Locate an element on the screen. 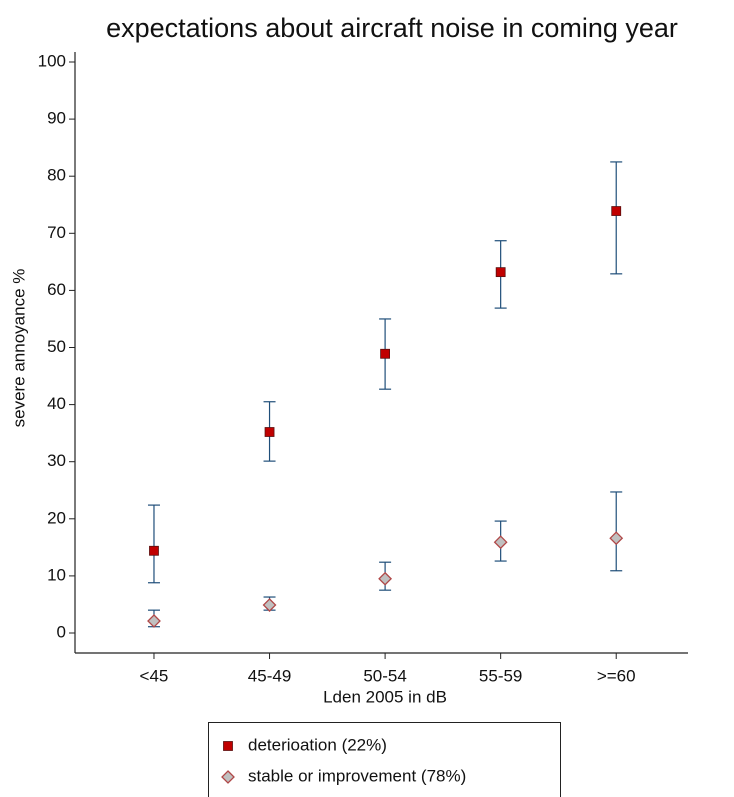 This screenshot has width=734, height=797. legend-box is located at coordinates (384, 759).